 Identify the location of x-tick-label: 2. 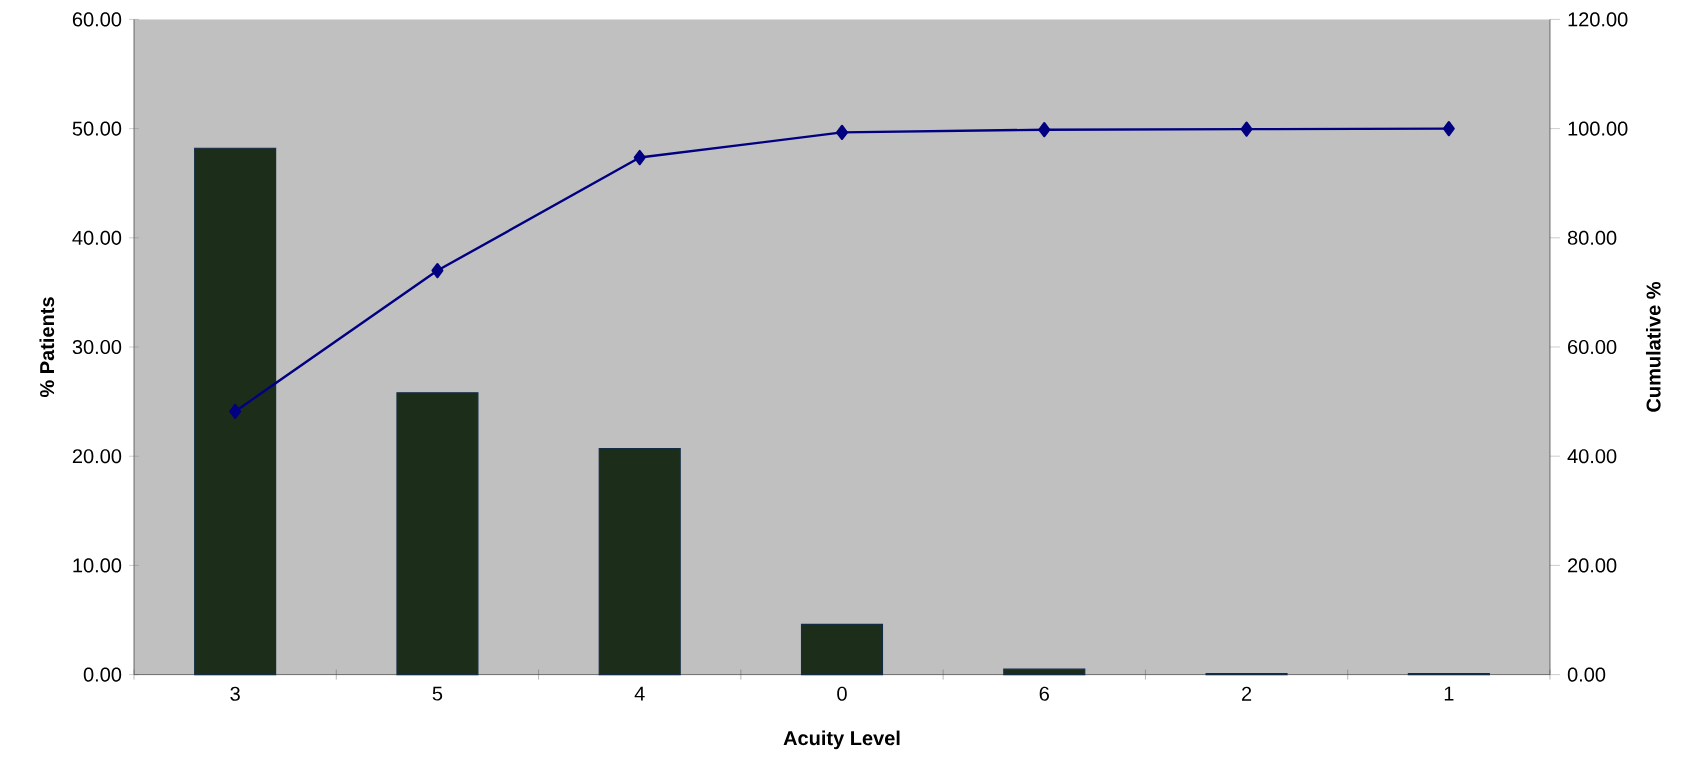
(1247, 693).